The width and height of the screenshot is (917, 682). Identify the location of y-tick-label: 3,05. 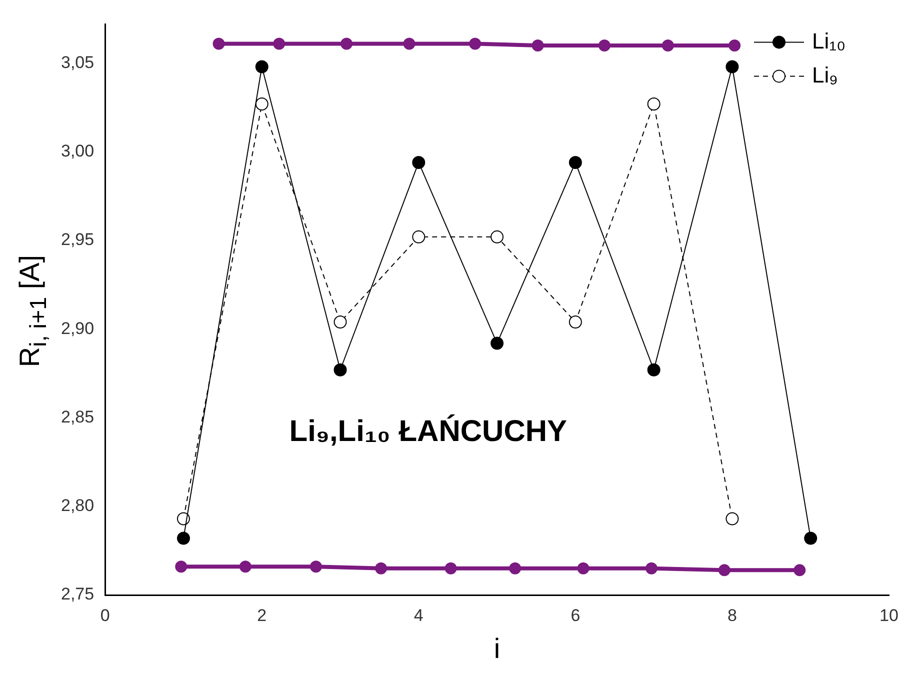
(77, 62).